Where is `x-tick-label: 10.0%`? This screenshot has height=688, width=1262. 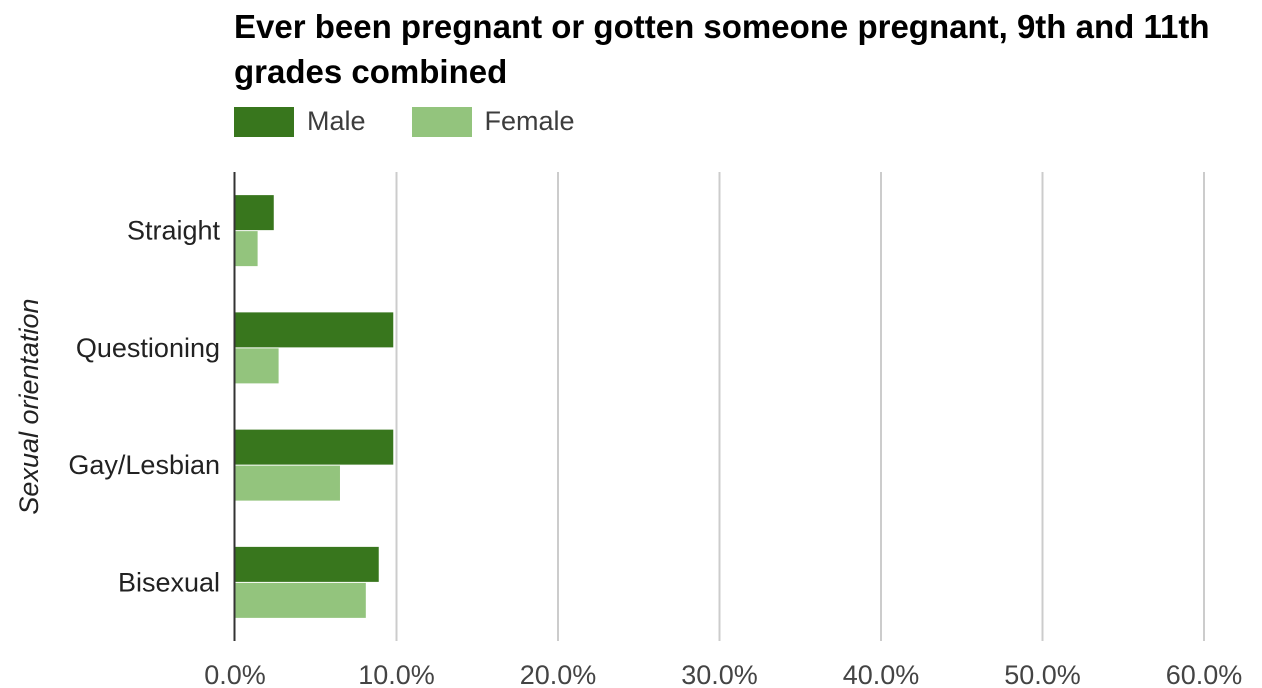
x-tick-label: 10.0% is located at coordinates (396, 674).